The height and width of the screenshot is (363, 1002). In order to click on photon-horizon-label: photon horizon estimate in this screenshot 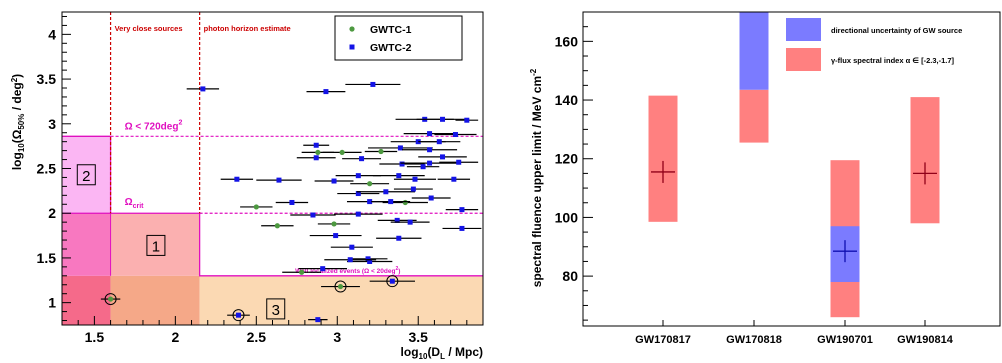, I will do `click(247, 28)`.